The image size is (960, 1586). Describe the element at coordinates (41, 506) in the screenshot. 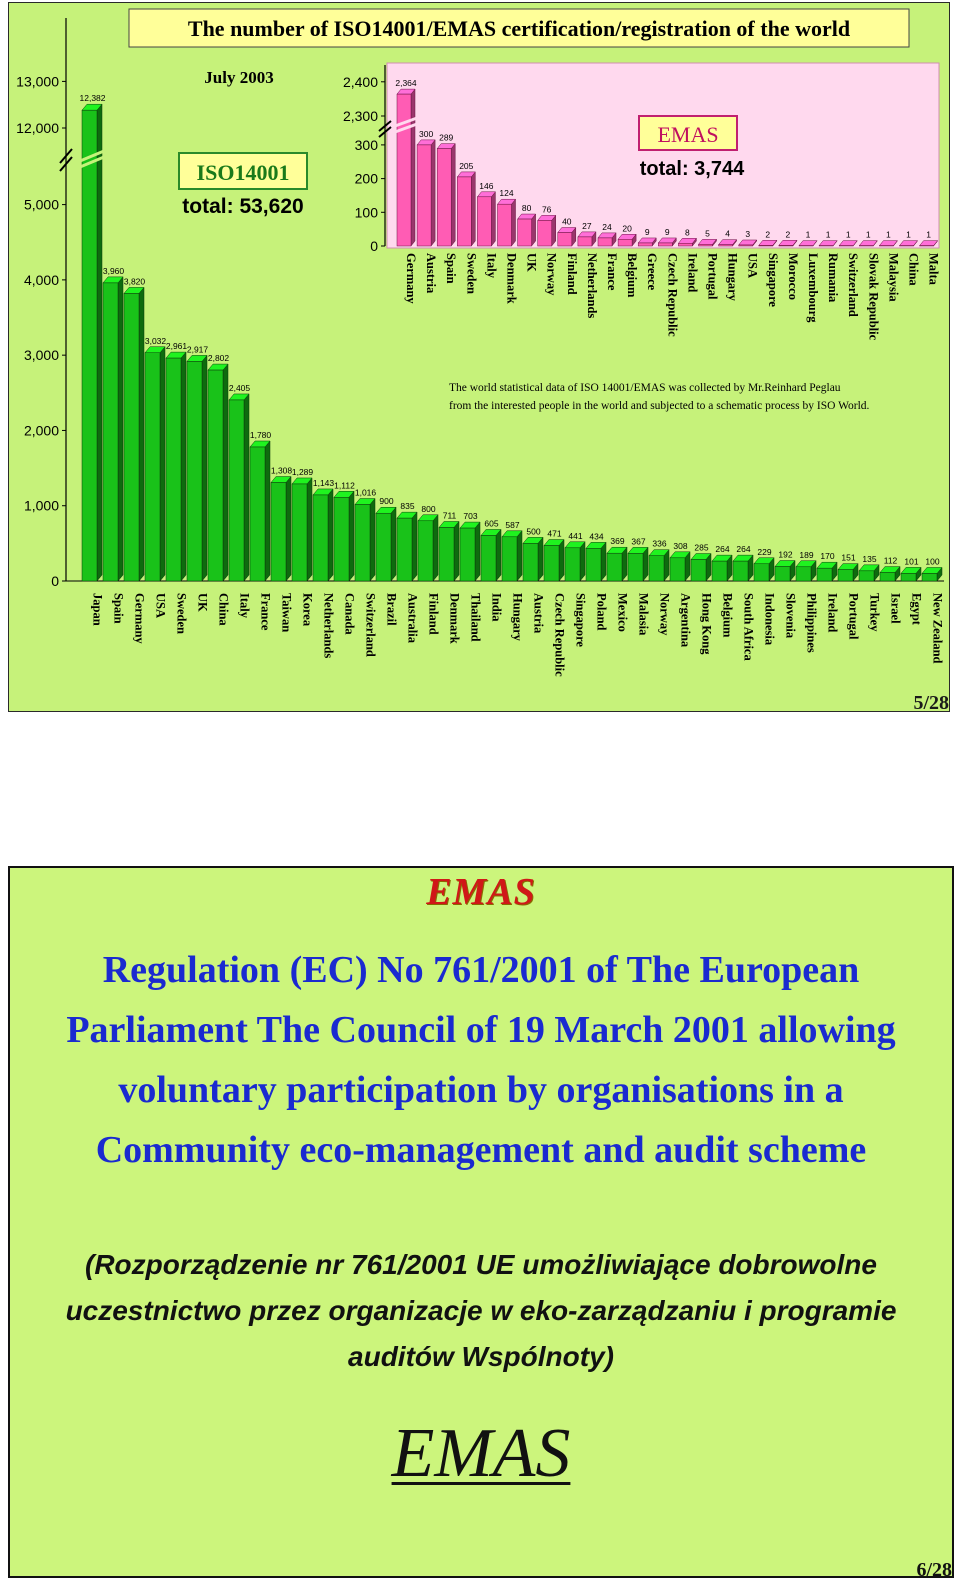

I see `iso-y-tick-label: 1,000` at that location.